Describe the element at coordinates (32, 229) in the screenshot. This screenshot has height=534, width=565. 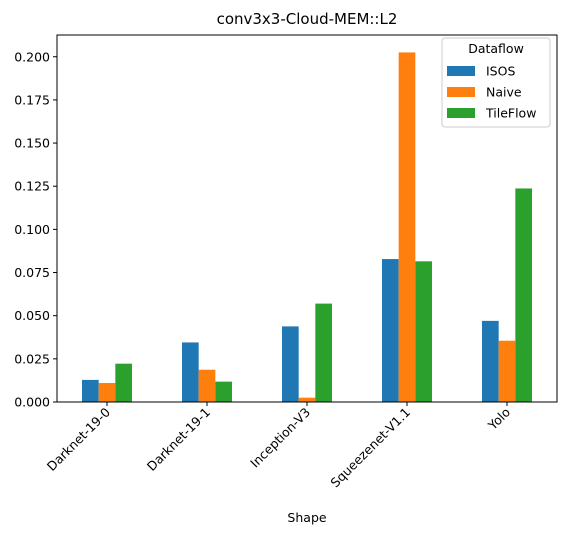
I see `y-tick-label: 0.100` at that location.